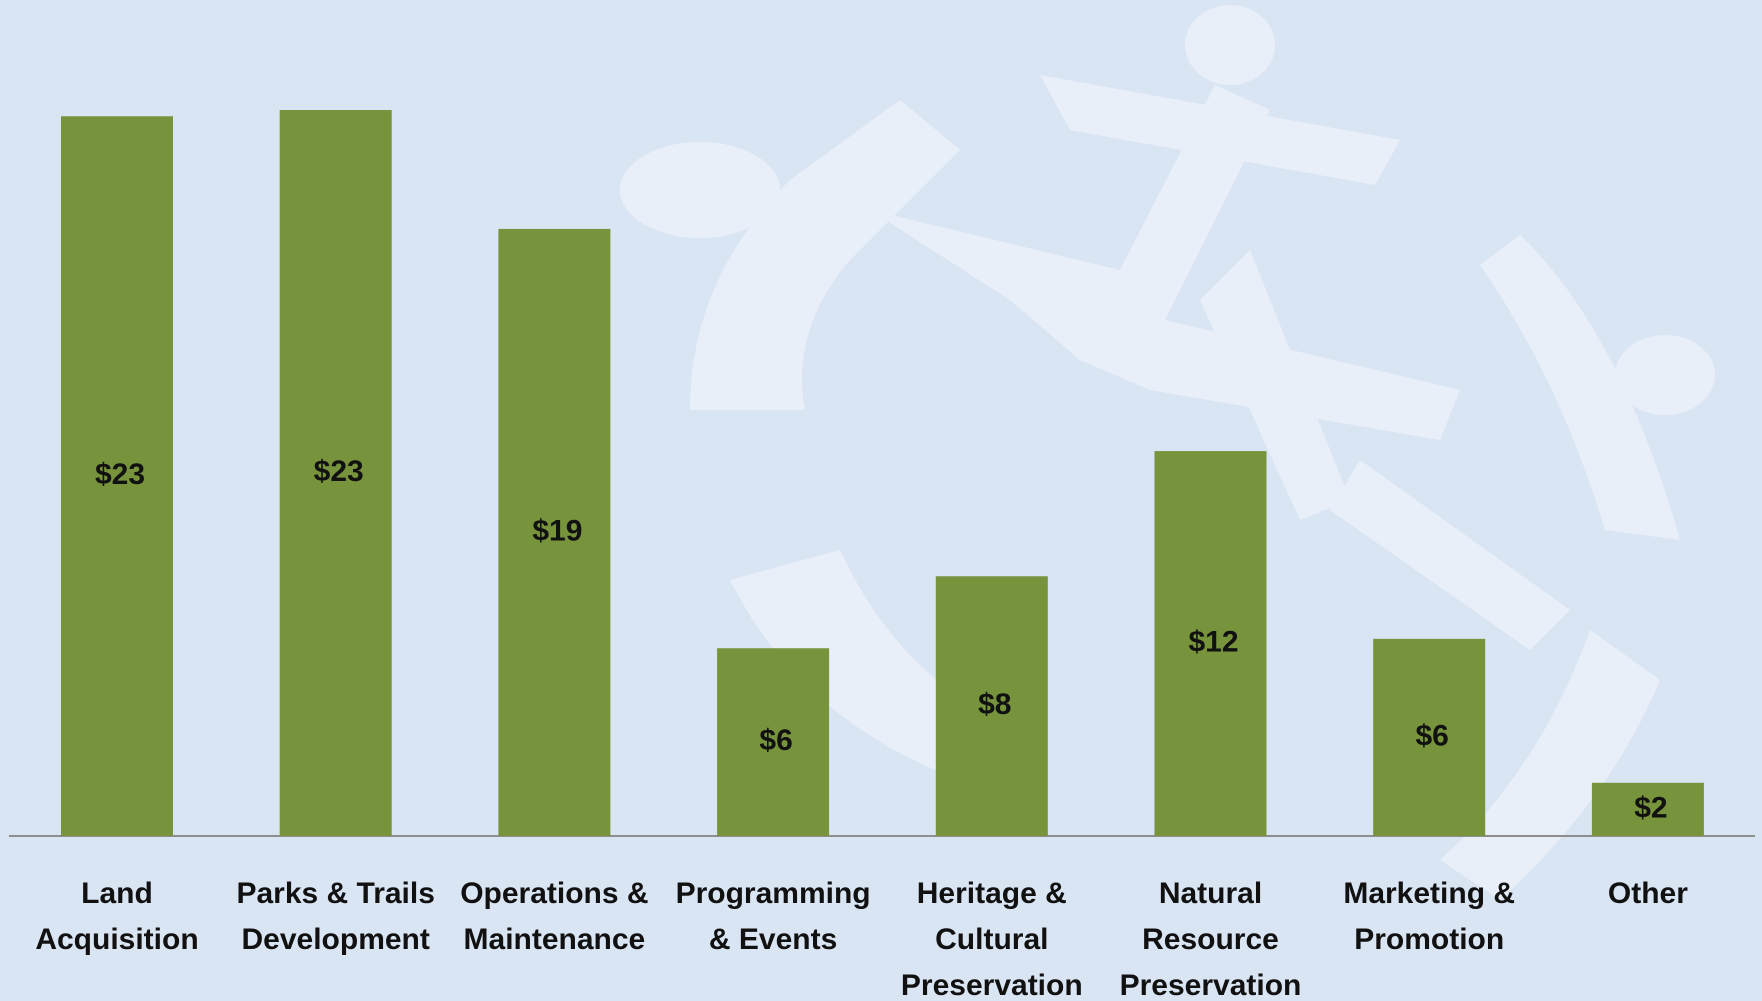 This screenshot has height=1001, width=1762. What do you see at coordinates (991, 939) in the screenshot?
I see `x-tick-label: Heritage & Cultural Preservation` at bounding box center [991, 939].